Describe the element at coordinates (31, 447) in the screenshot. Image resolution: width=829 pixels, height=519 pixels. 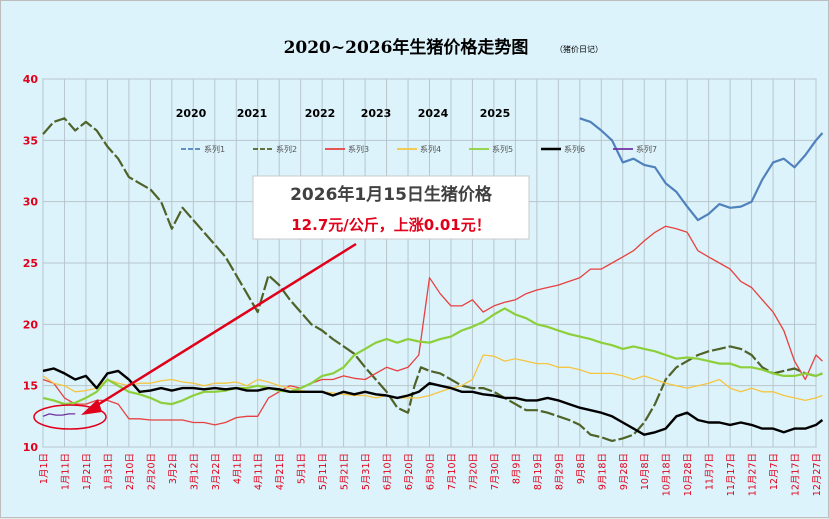
I see `y-tick-label: 10` at that location.